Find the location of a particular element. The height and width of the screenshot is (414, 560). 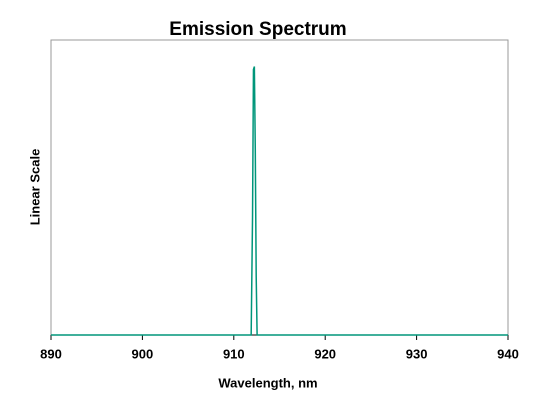

x-tick-label: 940 is located at coordinates (508, 353).